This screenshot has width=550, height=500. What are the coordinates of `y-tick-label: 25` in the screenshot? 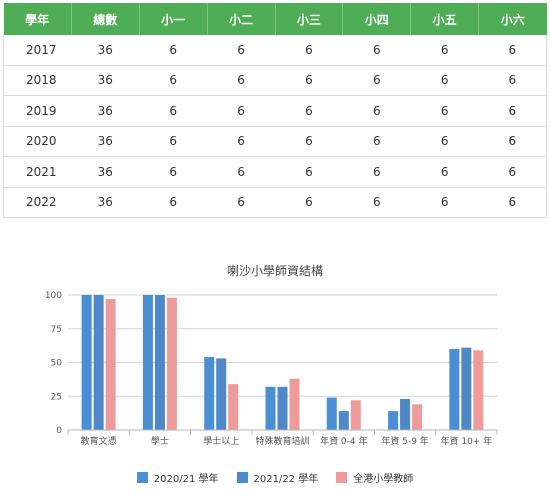 It's located at (56, 397).